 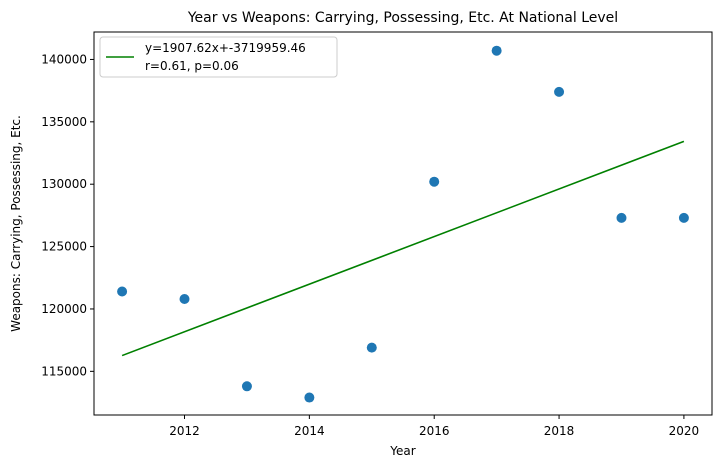 I want to click on y-axis: 115000 120000 125000 130000 135000 140000, so click(x=67, y=215).